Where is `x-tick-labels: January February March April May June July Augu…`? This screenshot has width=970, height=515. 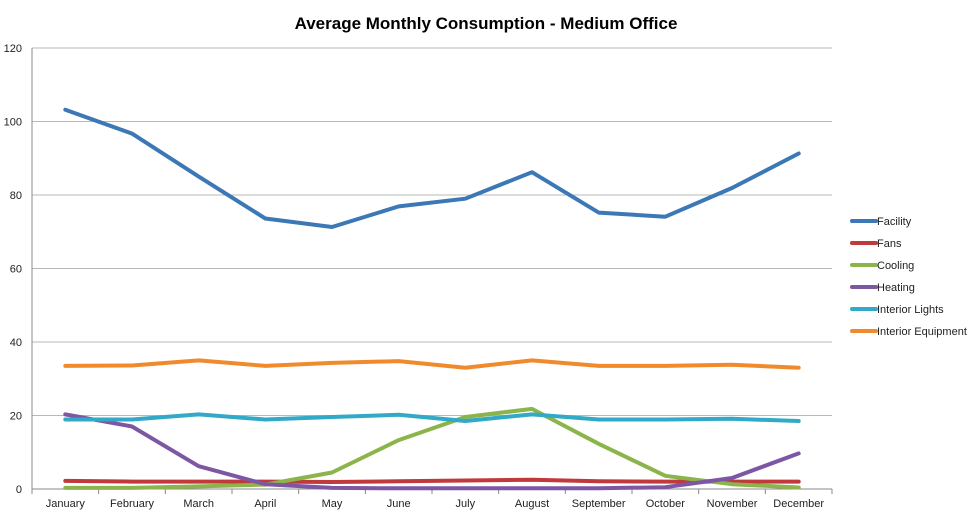 x-tick-labels: January February March April May June July Augu… is located at coordinates (435, 504).